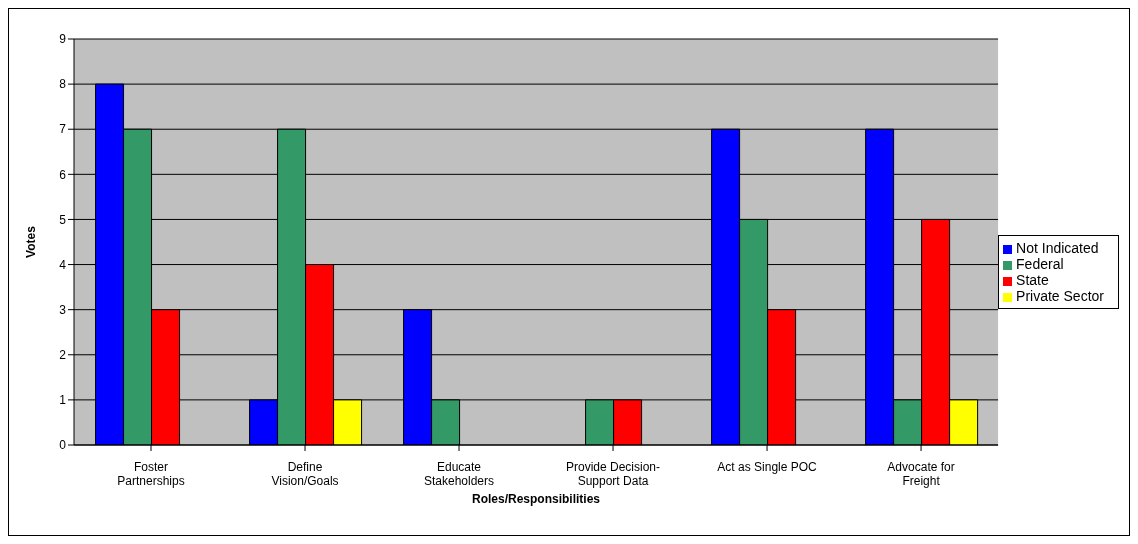 The height and width of the screenshot is (544, 1138). I want to click on y-tick-label: 6, so click(63, 174).